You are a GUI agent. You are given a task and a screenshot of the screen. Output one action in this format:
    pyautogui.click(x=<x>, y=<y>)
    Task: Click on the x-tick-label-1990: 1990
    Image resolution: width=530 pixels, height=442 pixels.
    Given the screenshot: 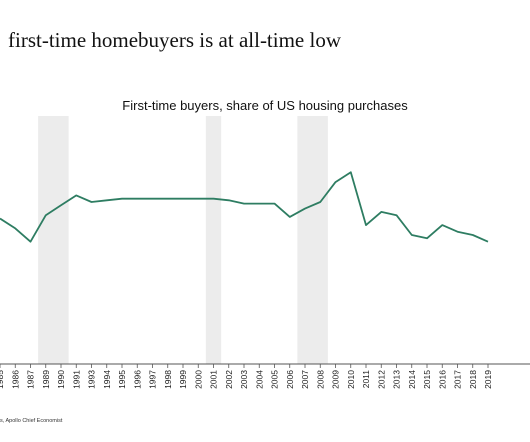 What is the action you would take?
    pyautogui.click(x=61, y=379)
    